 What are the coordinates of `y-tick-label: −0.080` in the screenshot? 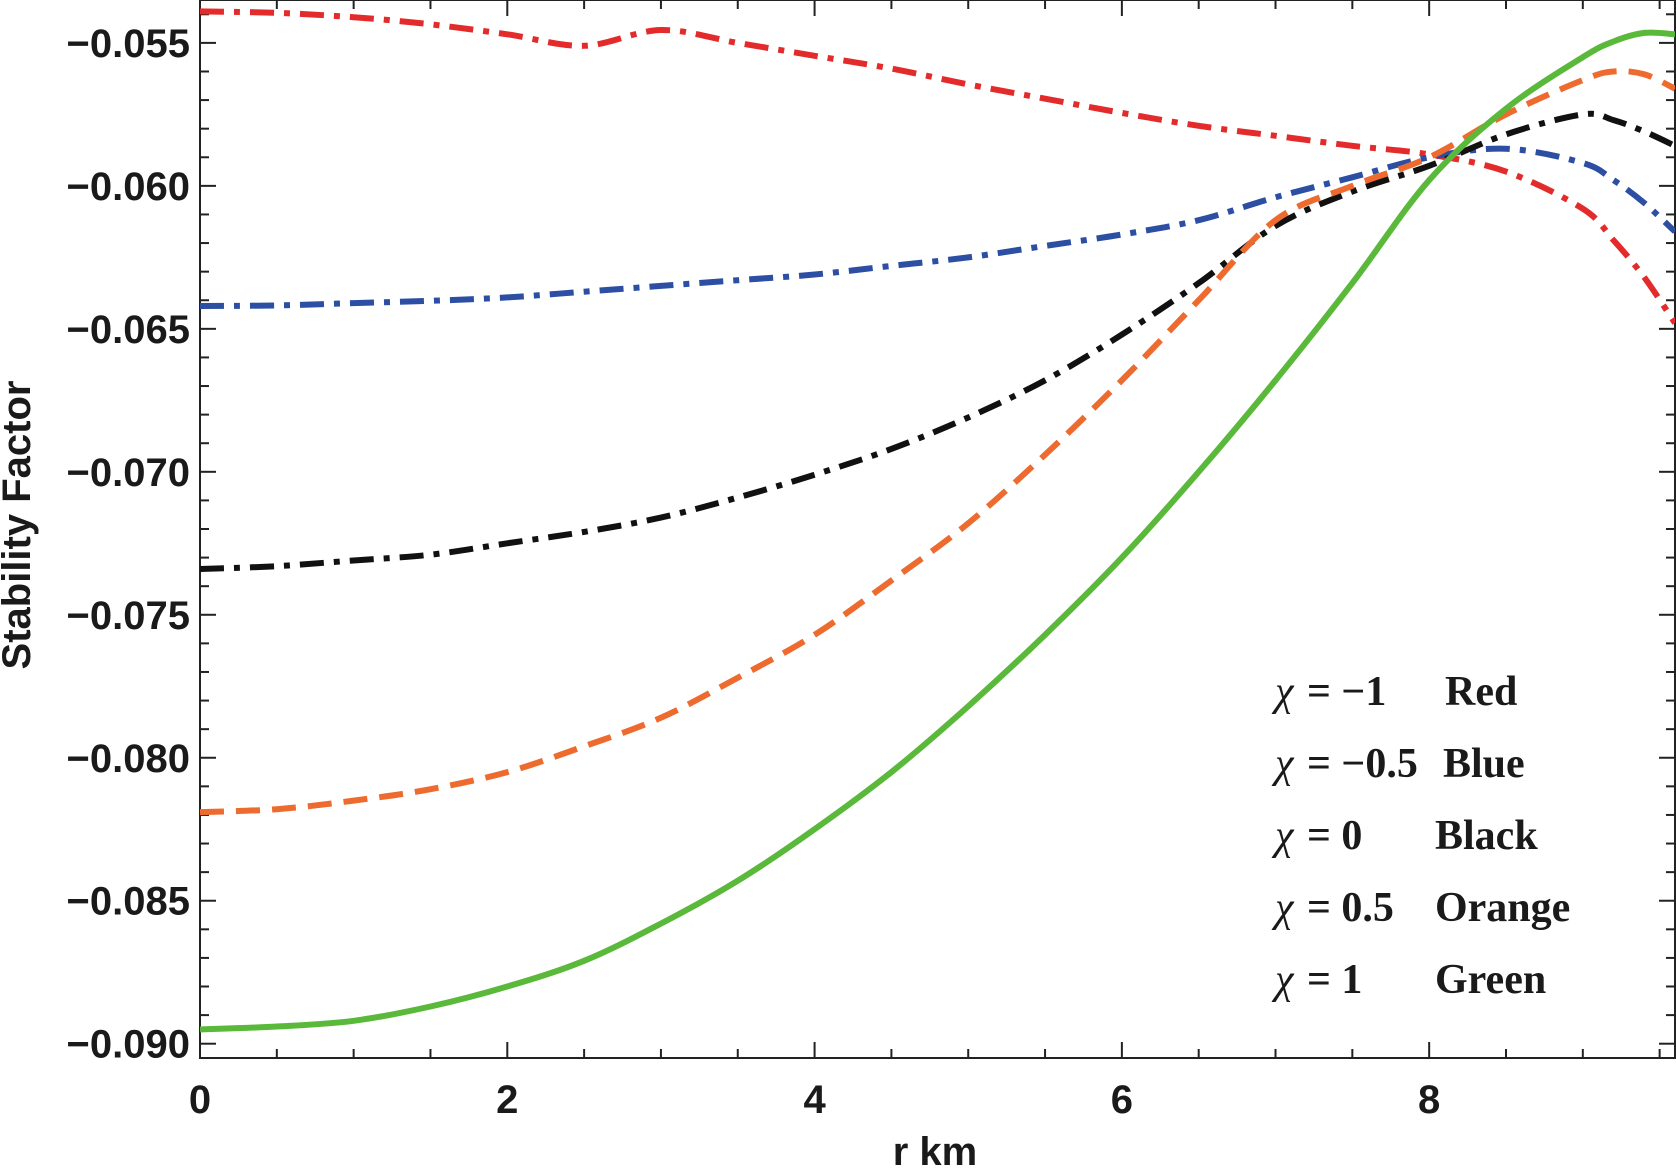 It's located at (128, 759).